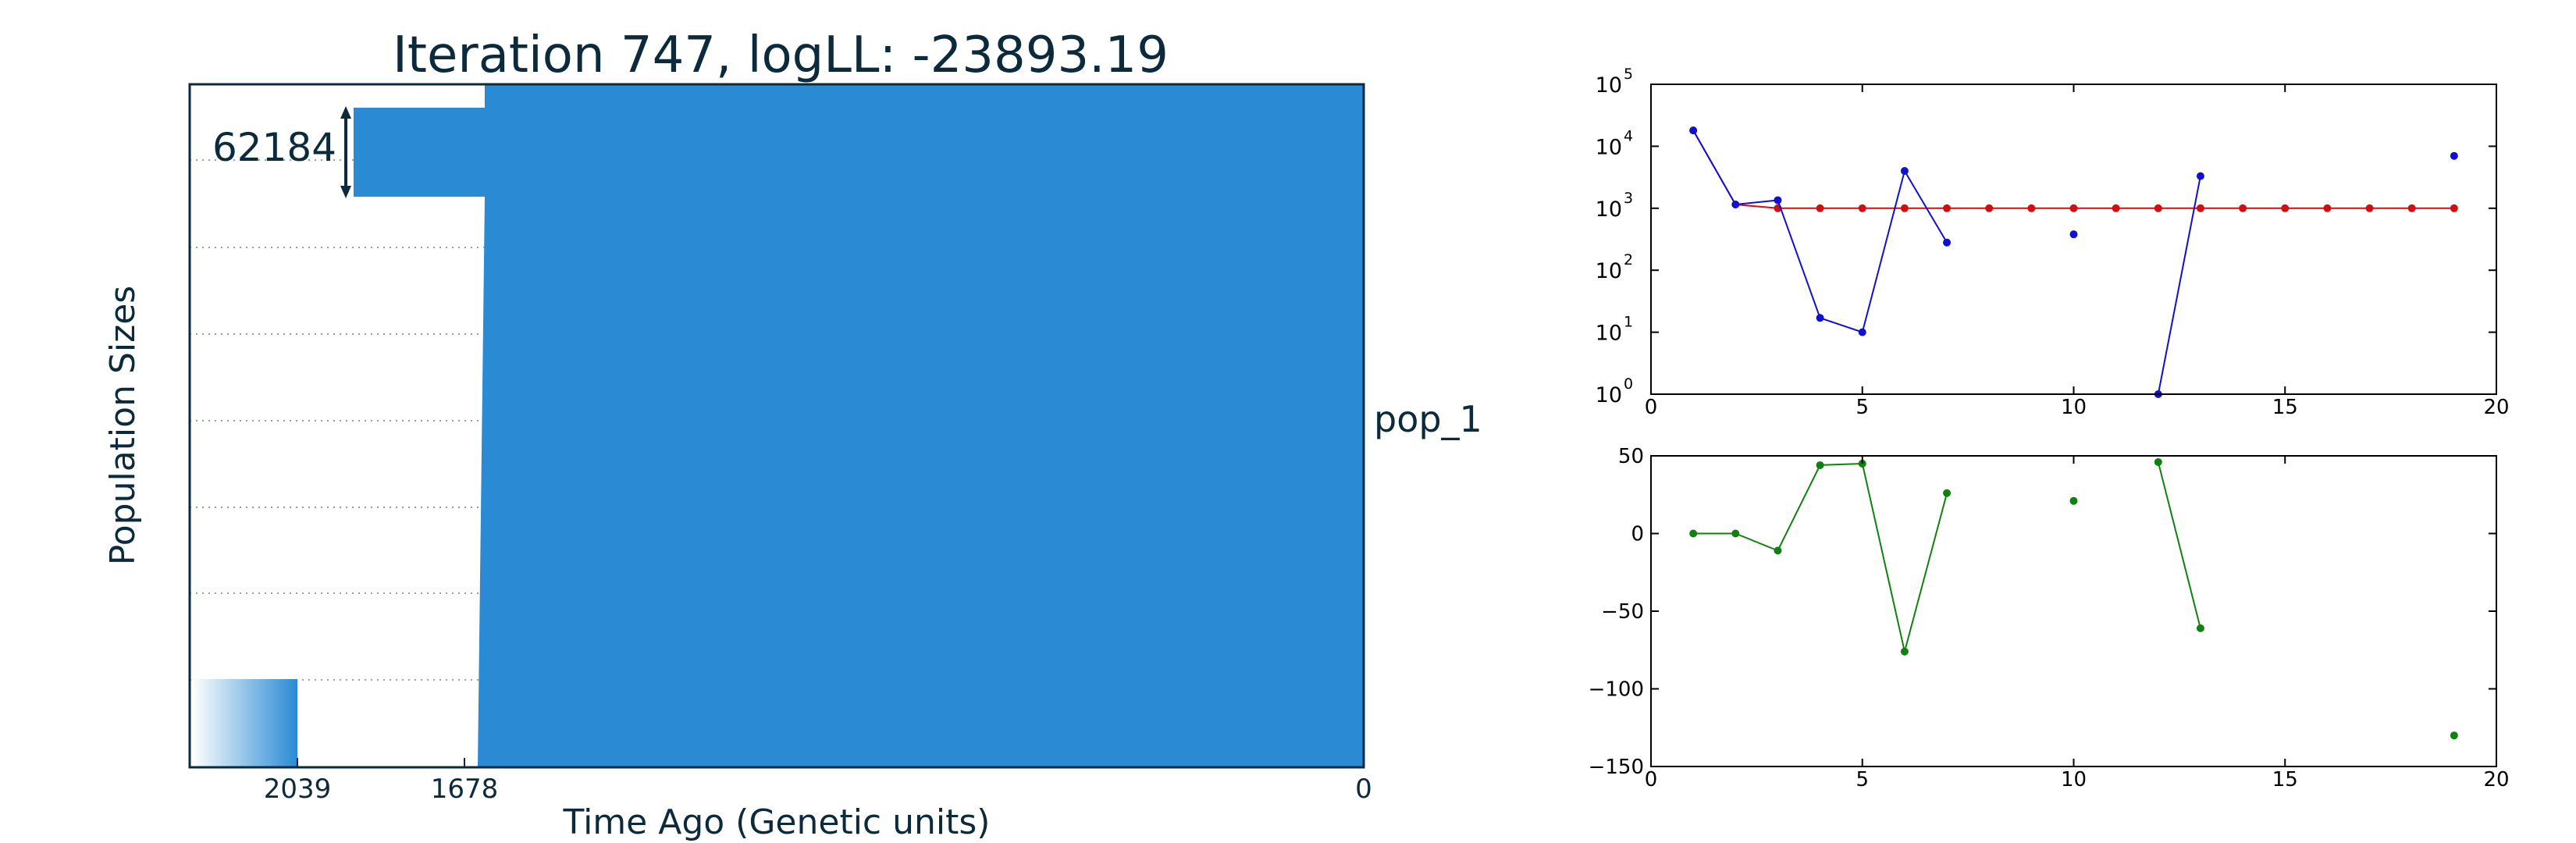 This screenshot has width=2576, height=843. Describe the element at coordinates (2049, 618) in the screenshot. I see `growth-rate-plot: 0 5 10 15 20 50 0 −50 −100 −150` at that location.